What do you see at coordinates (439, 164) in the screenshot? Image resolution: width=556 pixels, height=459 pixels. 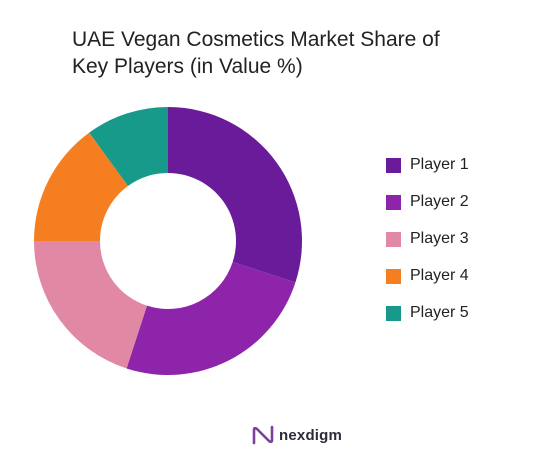 I see `legend-label: Player 1` at bounding box center [439, 164].